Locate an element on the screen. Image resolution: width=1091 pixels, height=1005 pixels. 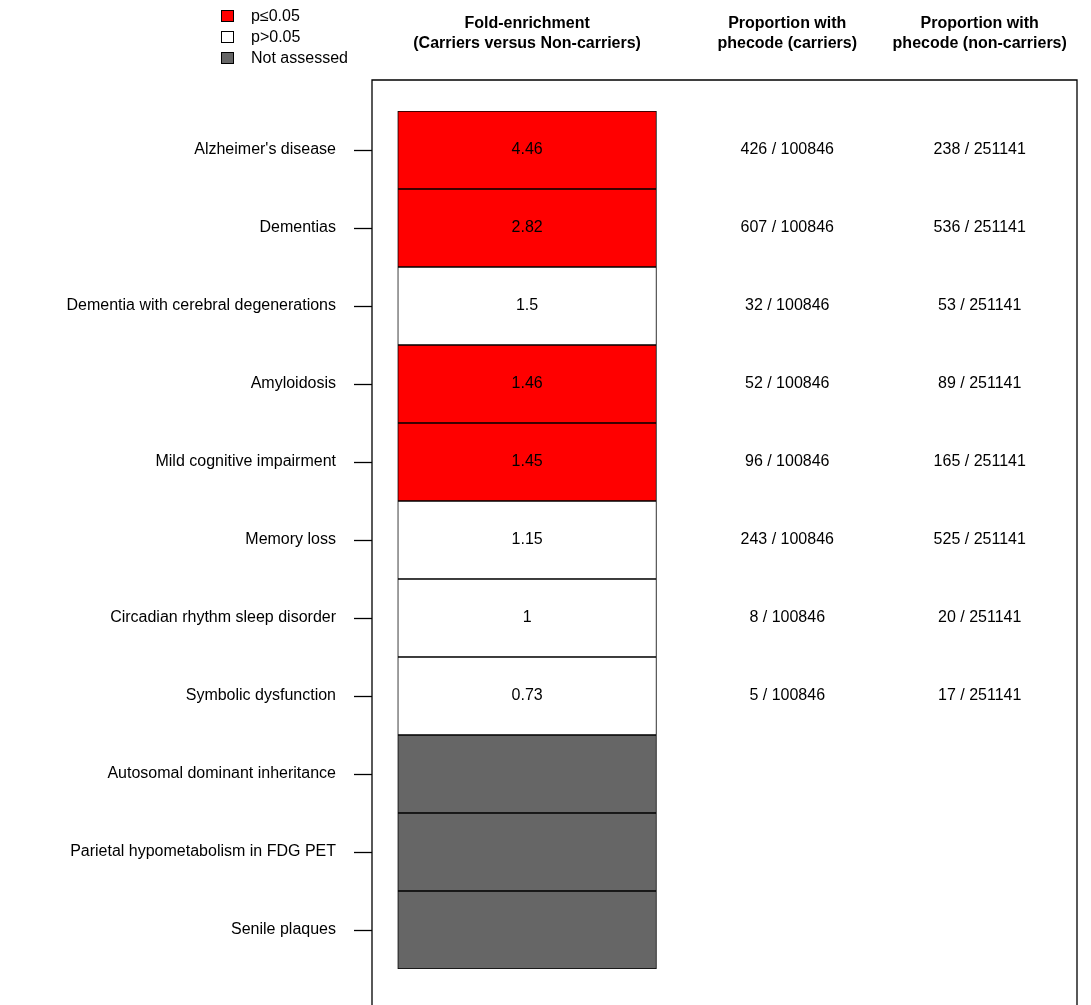
x-tick-label: Fold-enrichment (Carriers versus Non-carriers) is located at coordinates (527, 32).